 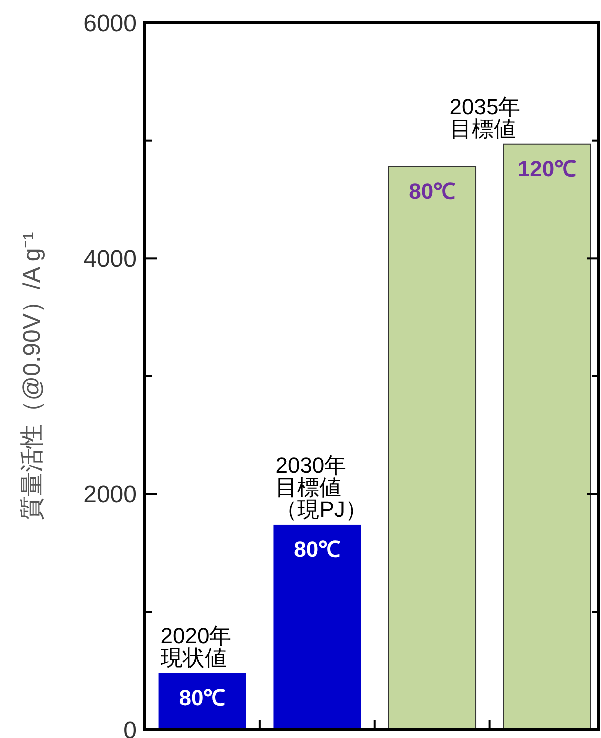 What do you see at coordinates (110, 24) in the screenshot?
I see `y-tick-label: 6000` at bounding box center [110, 24].